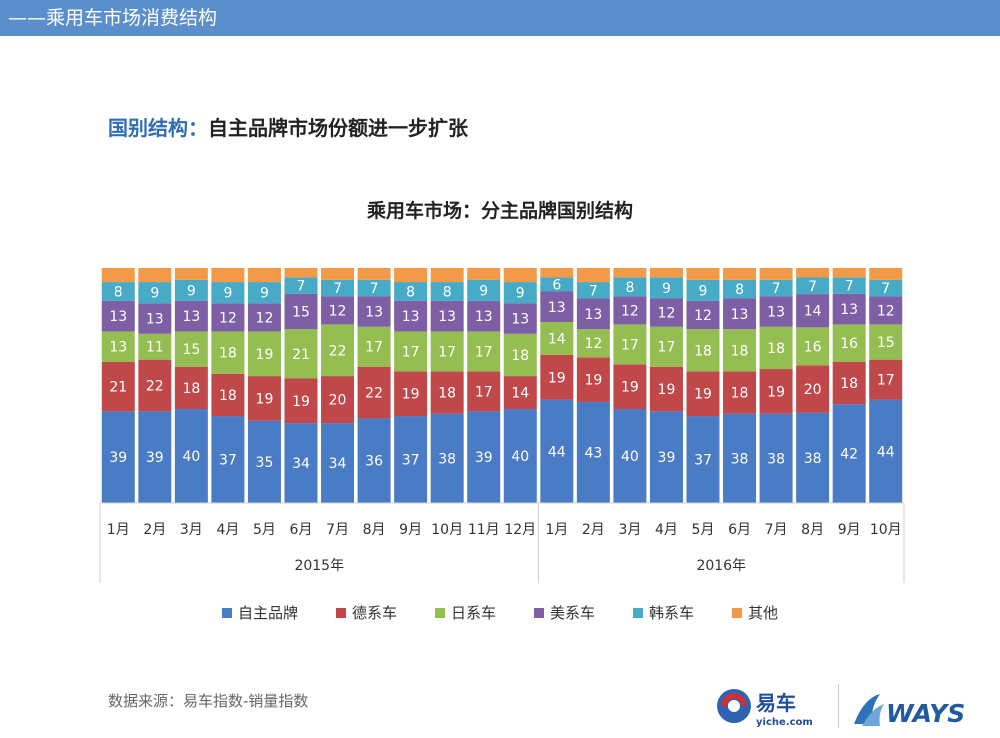 This screenshot has height=738, width=1000. I want to click on group-label: 2016年, so click(721, 566).